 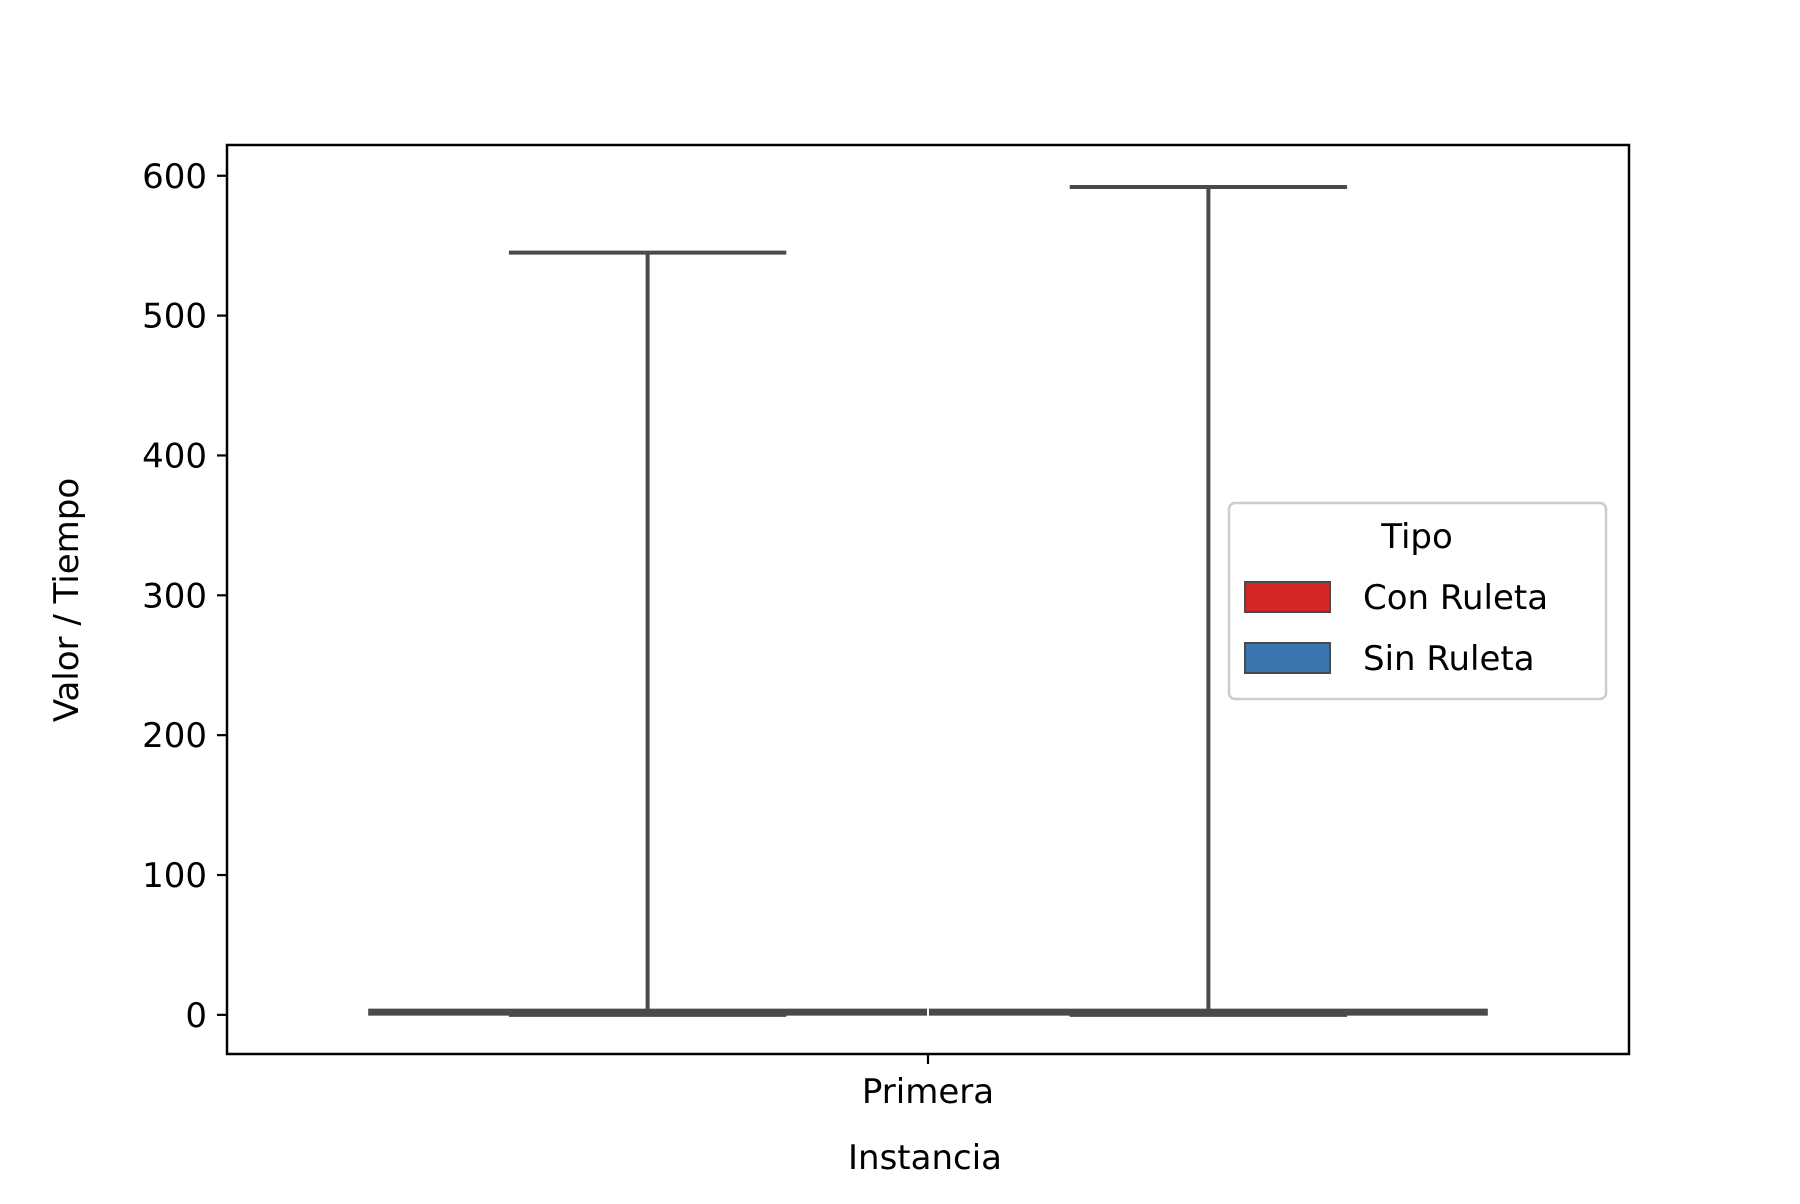 I want to click on x-tick-label: Primera, so click(x=928, y=1092).